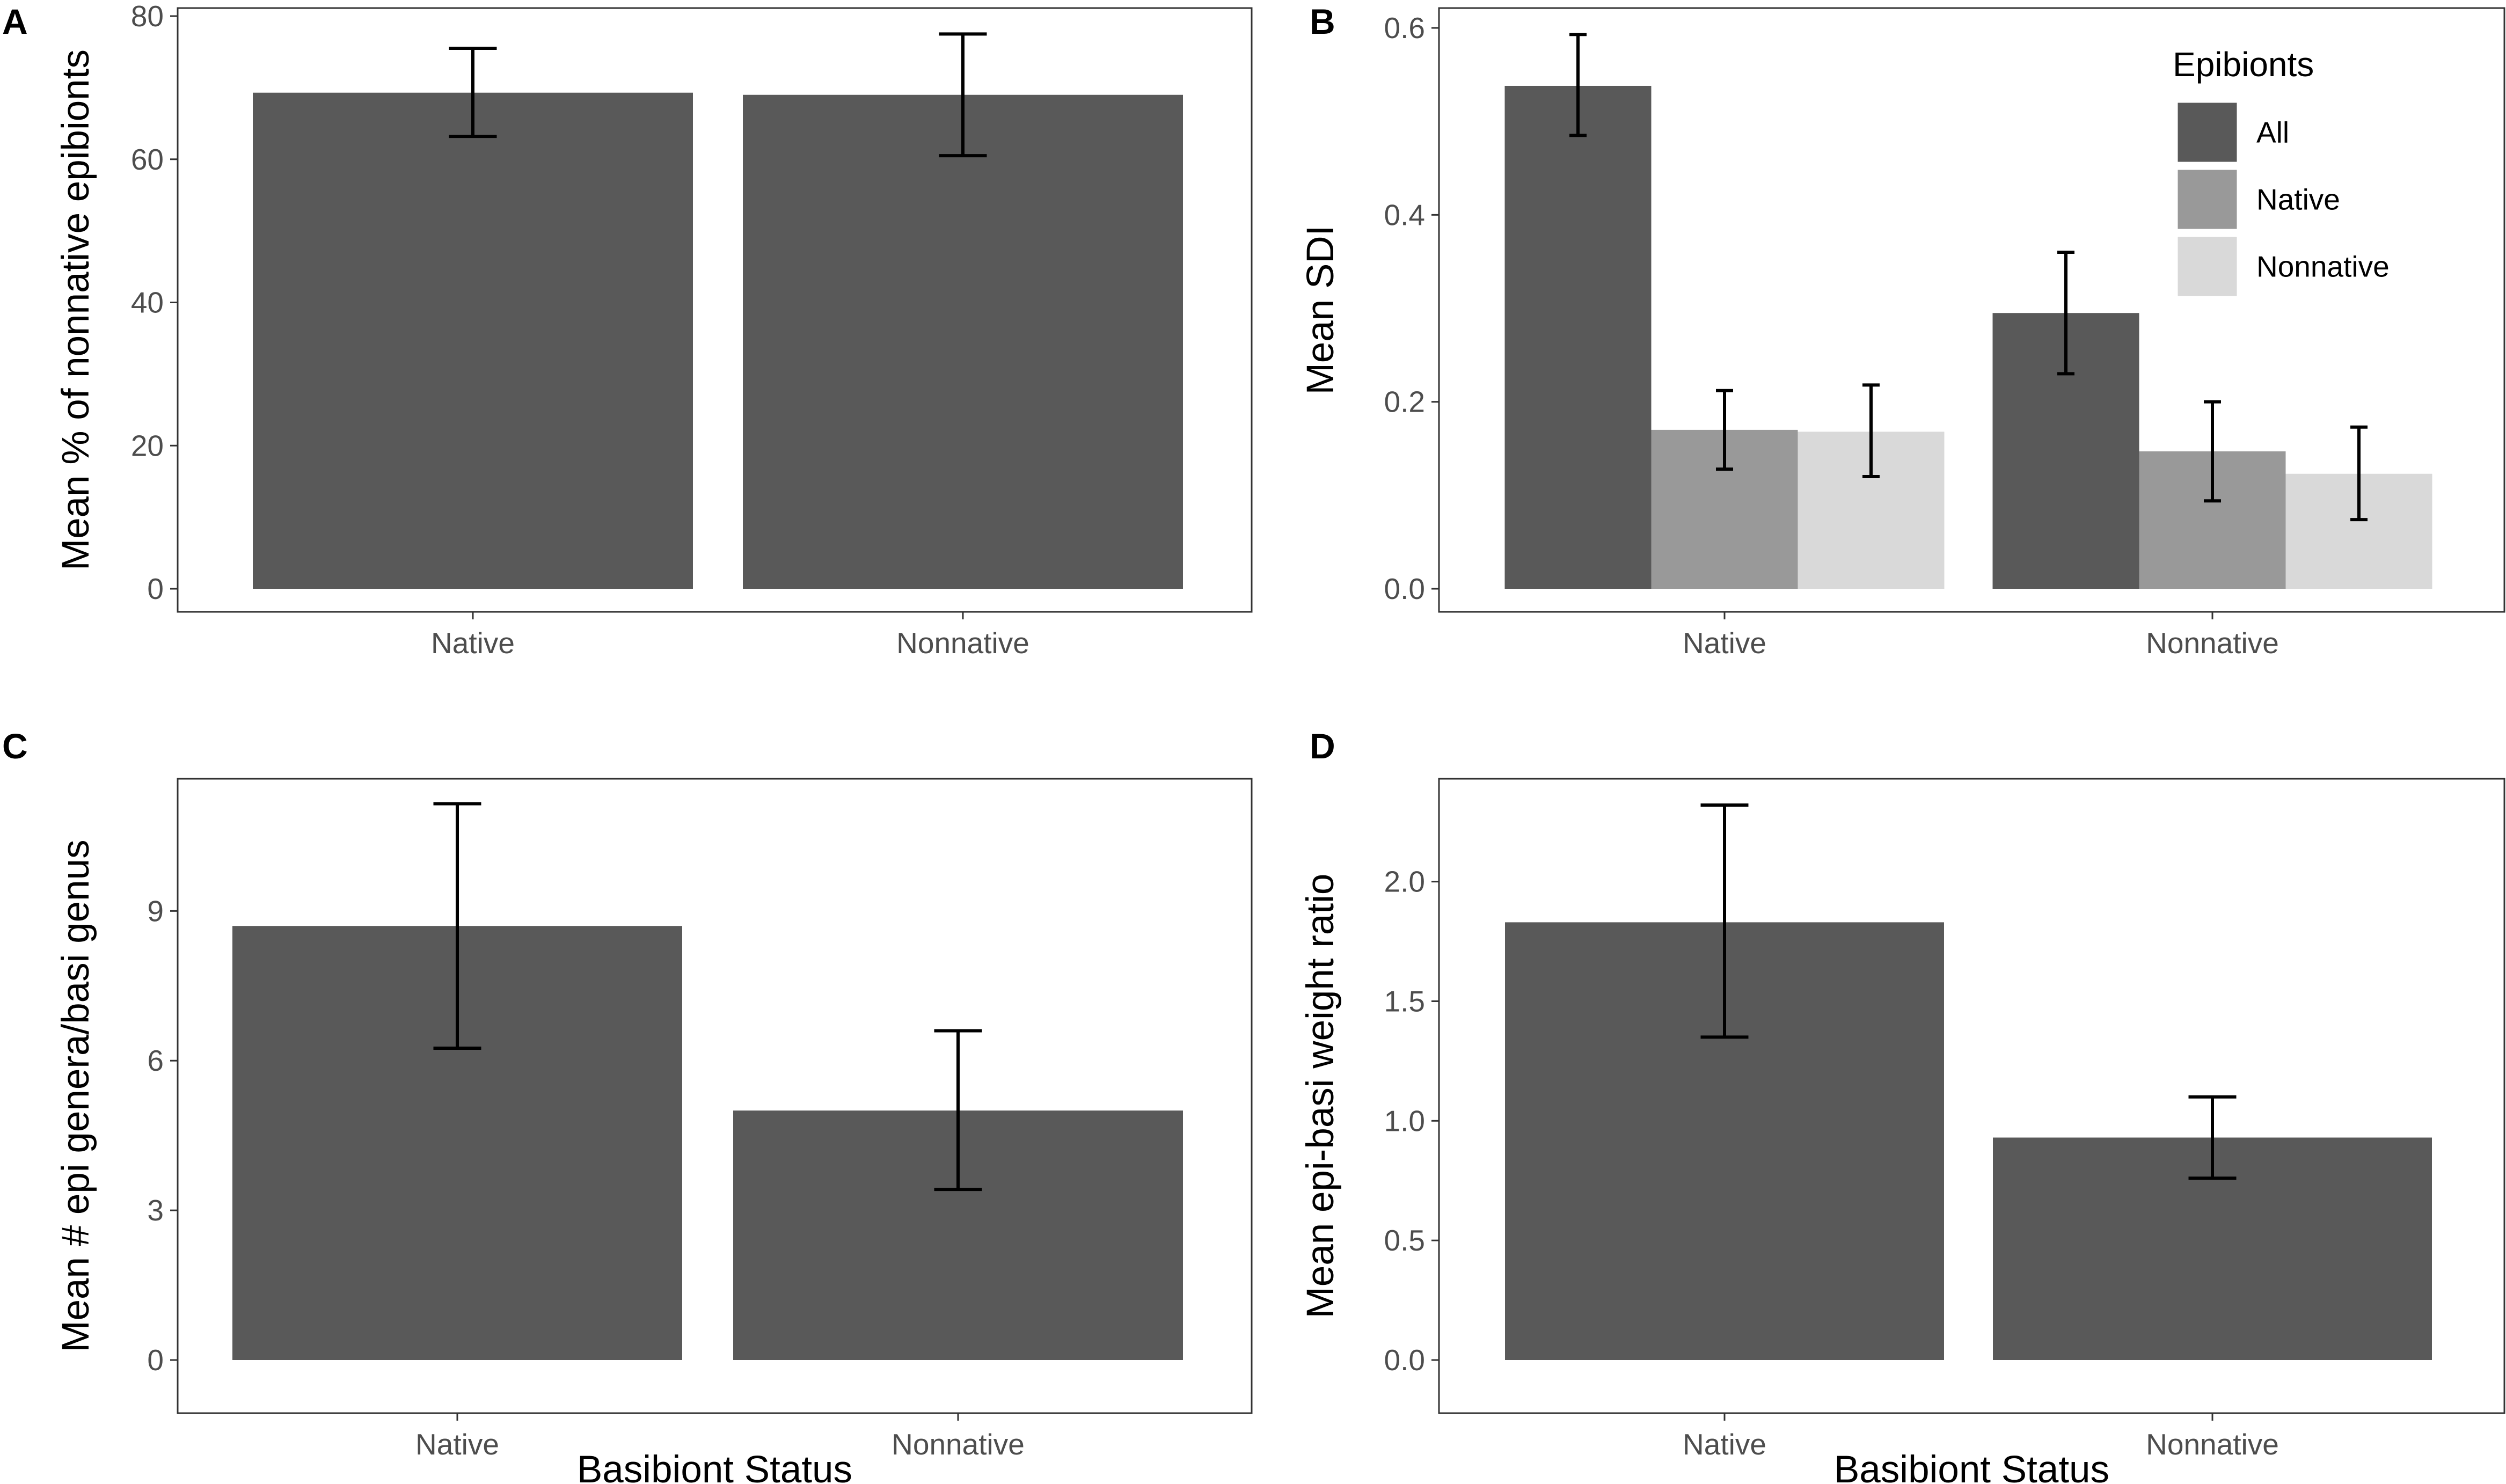  I want to click on legend-key-nonnative, so click(2208, 266).